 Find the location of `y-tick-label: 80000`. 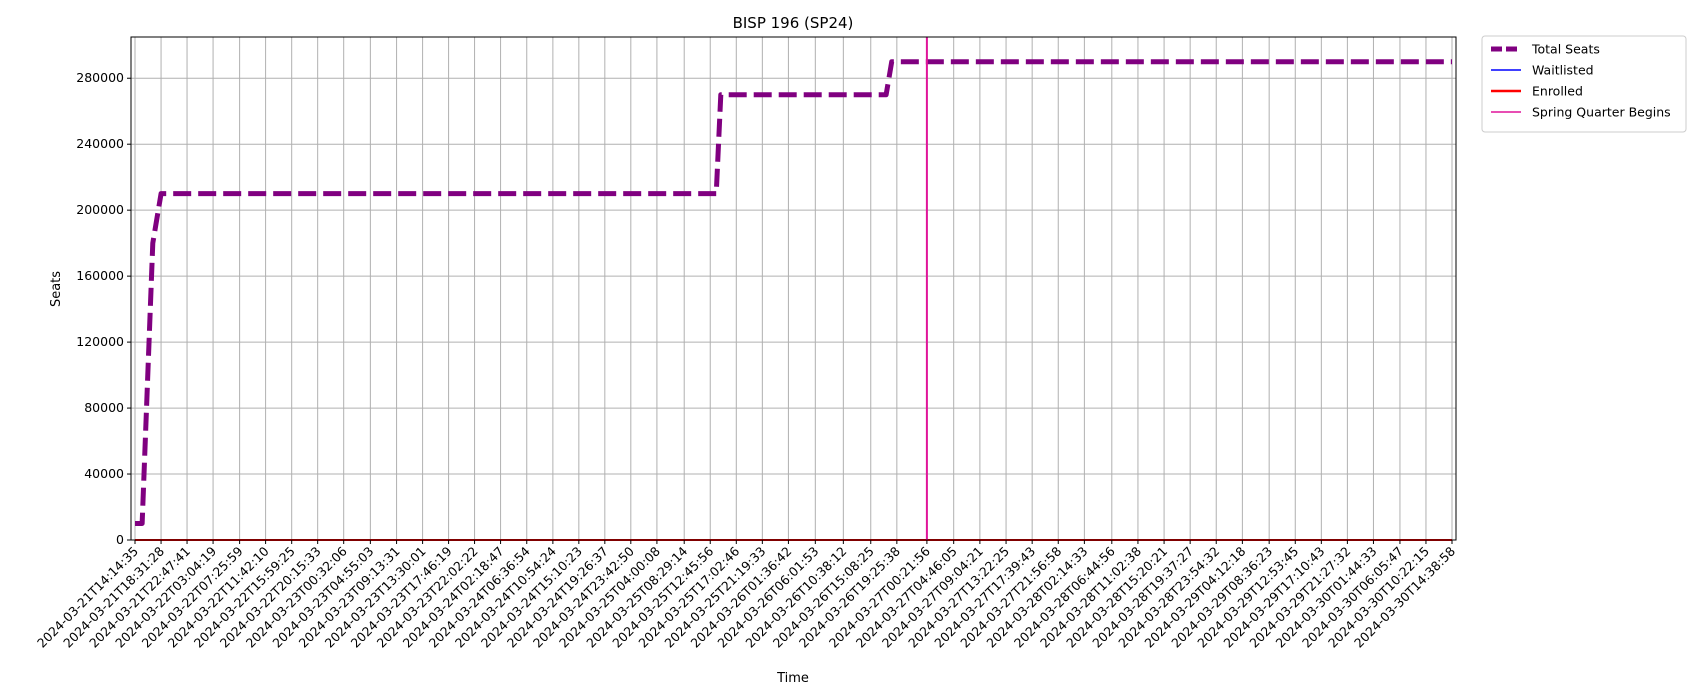

y-tick-label: 80000 is located at coordinates (104, 407).